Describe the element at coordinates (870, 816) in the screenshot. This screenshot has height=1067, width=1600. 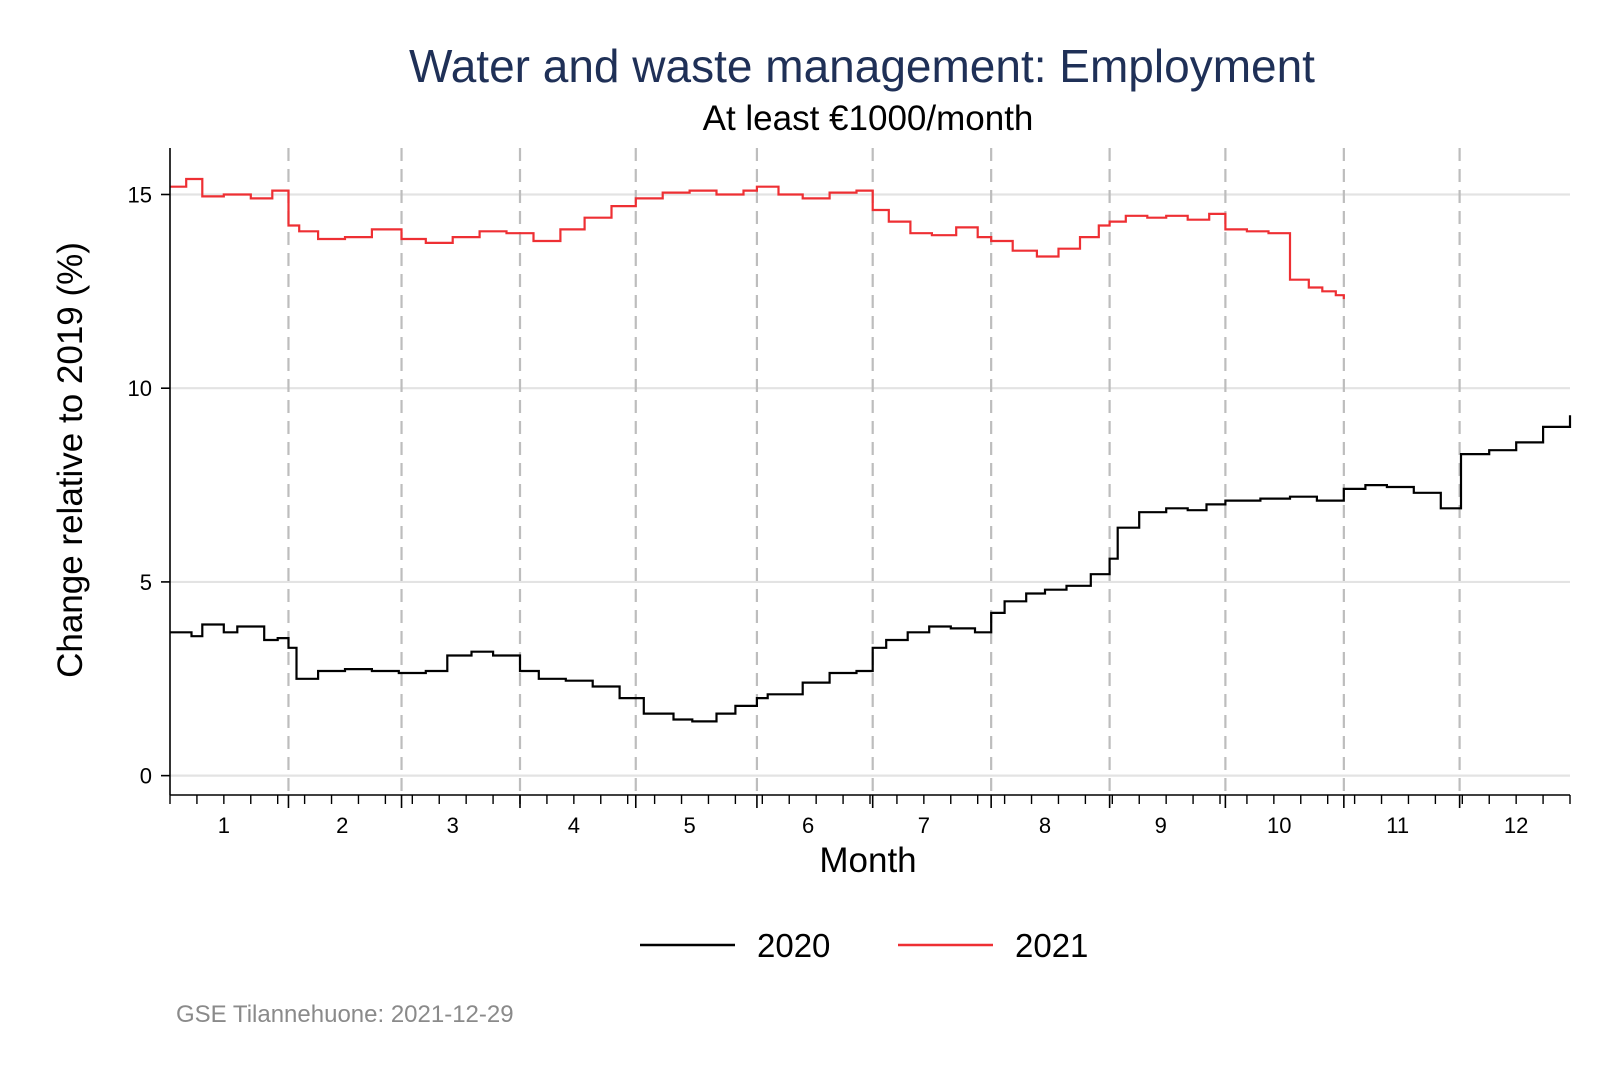
I see `x-ticks: 1 2 3 4 5 6 7 8 9 10 11 12` at that location.